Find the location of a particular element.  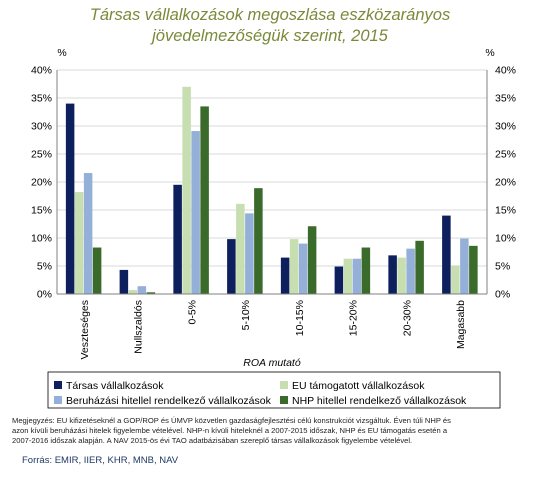

y-tick-label-right: 0% is located at coordinates (502, 295).